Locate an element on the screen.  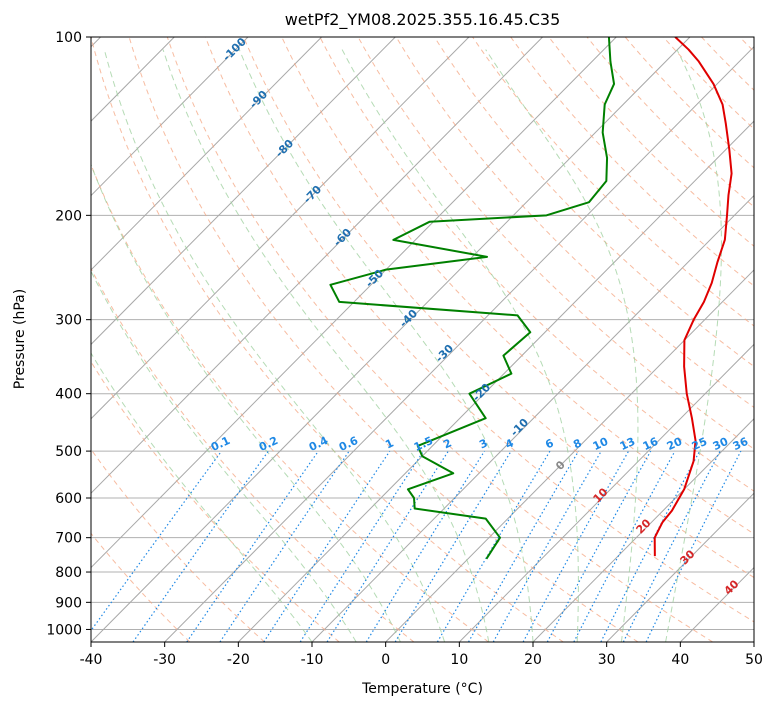
chart-title: wetPf2_YM08.2025.355.16.45.C35 is located at coordinates (423, 20).